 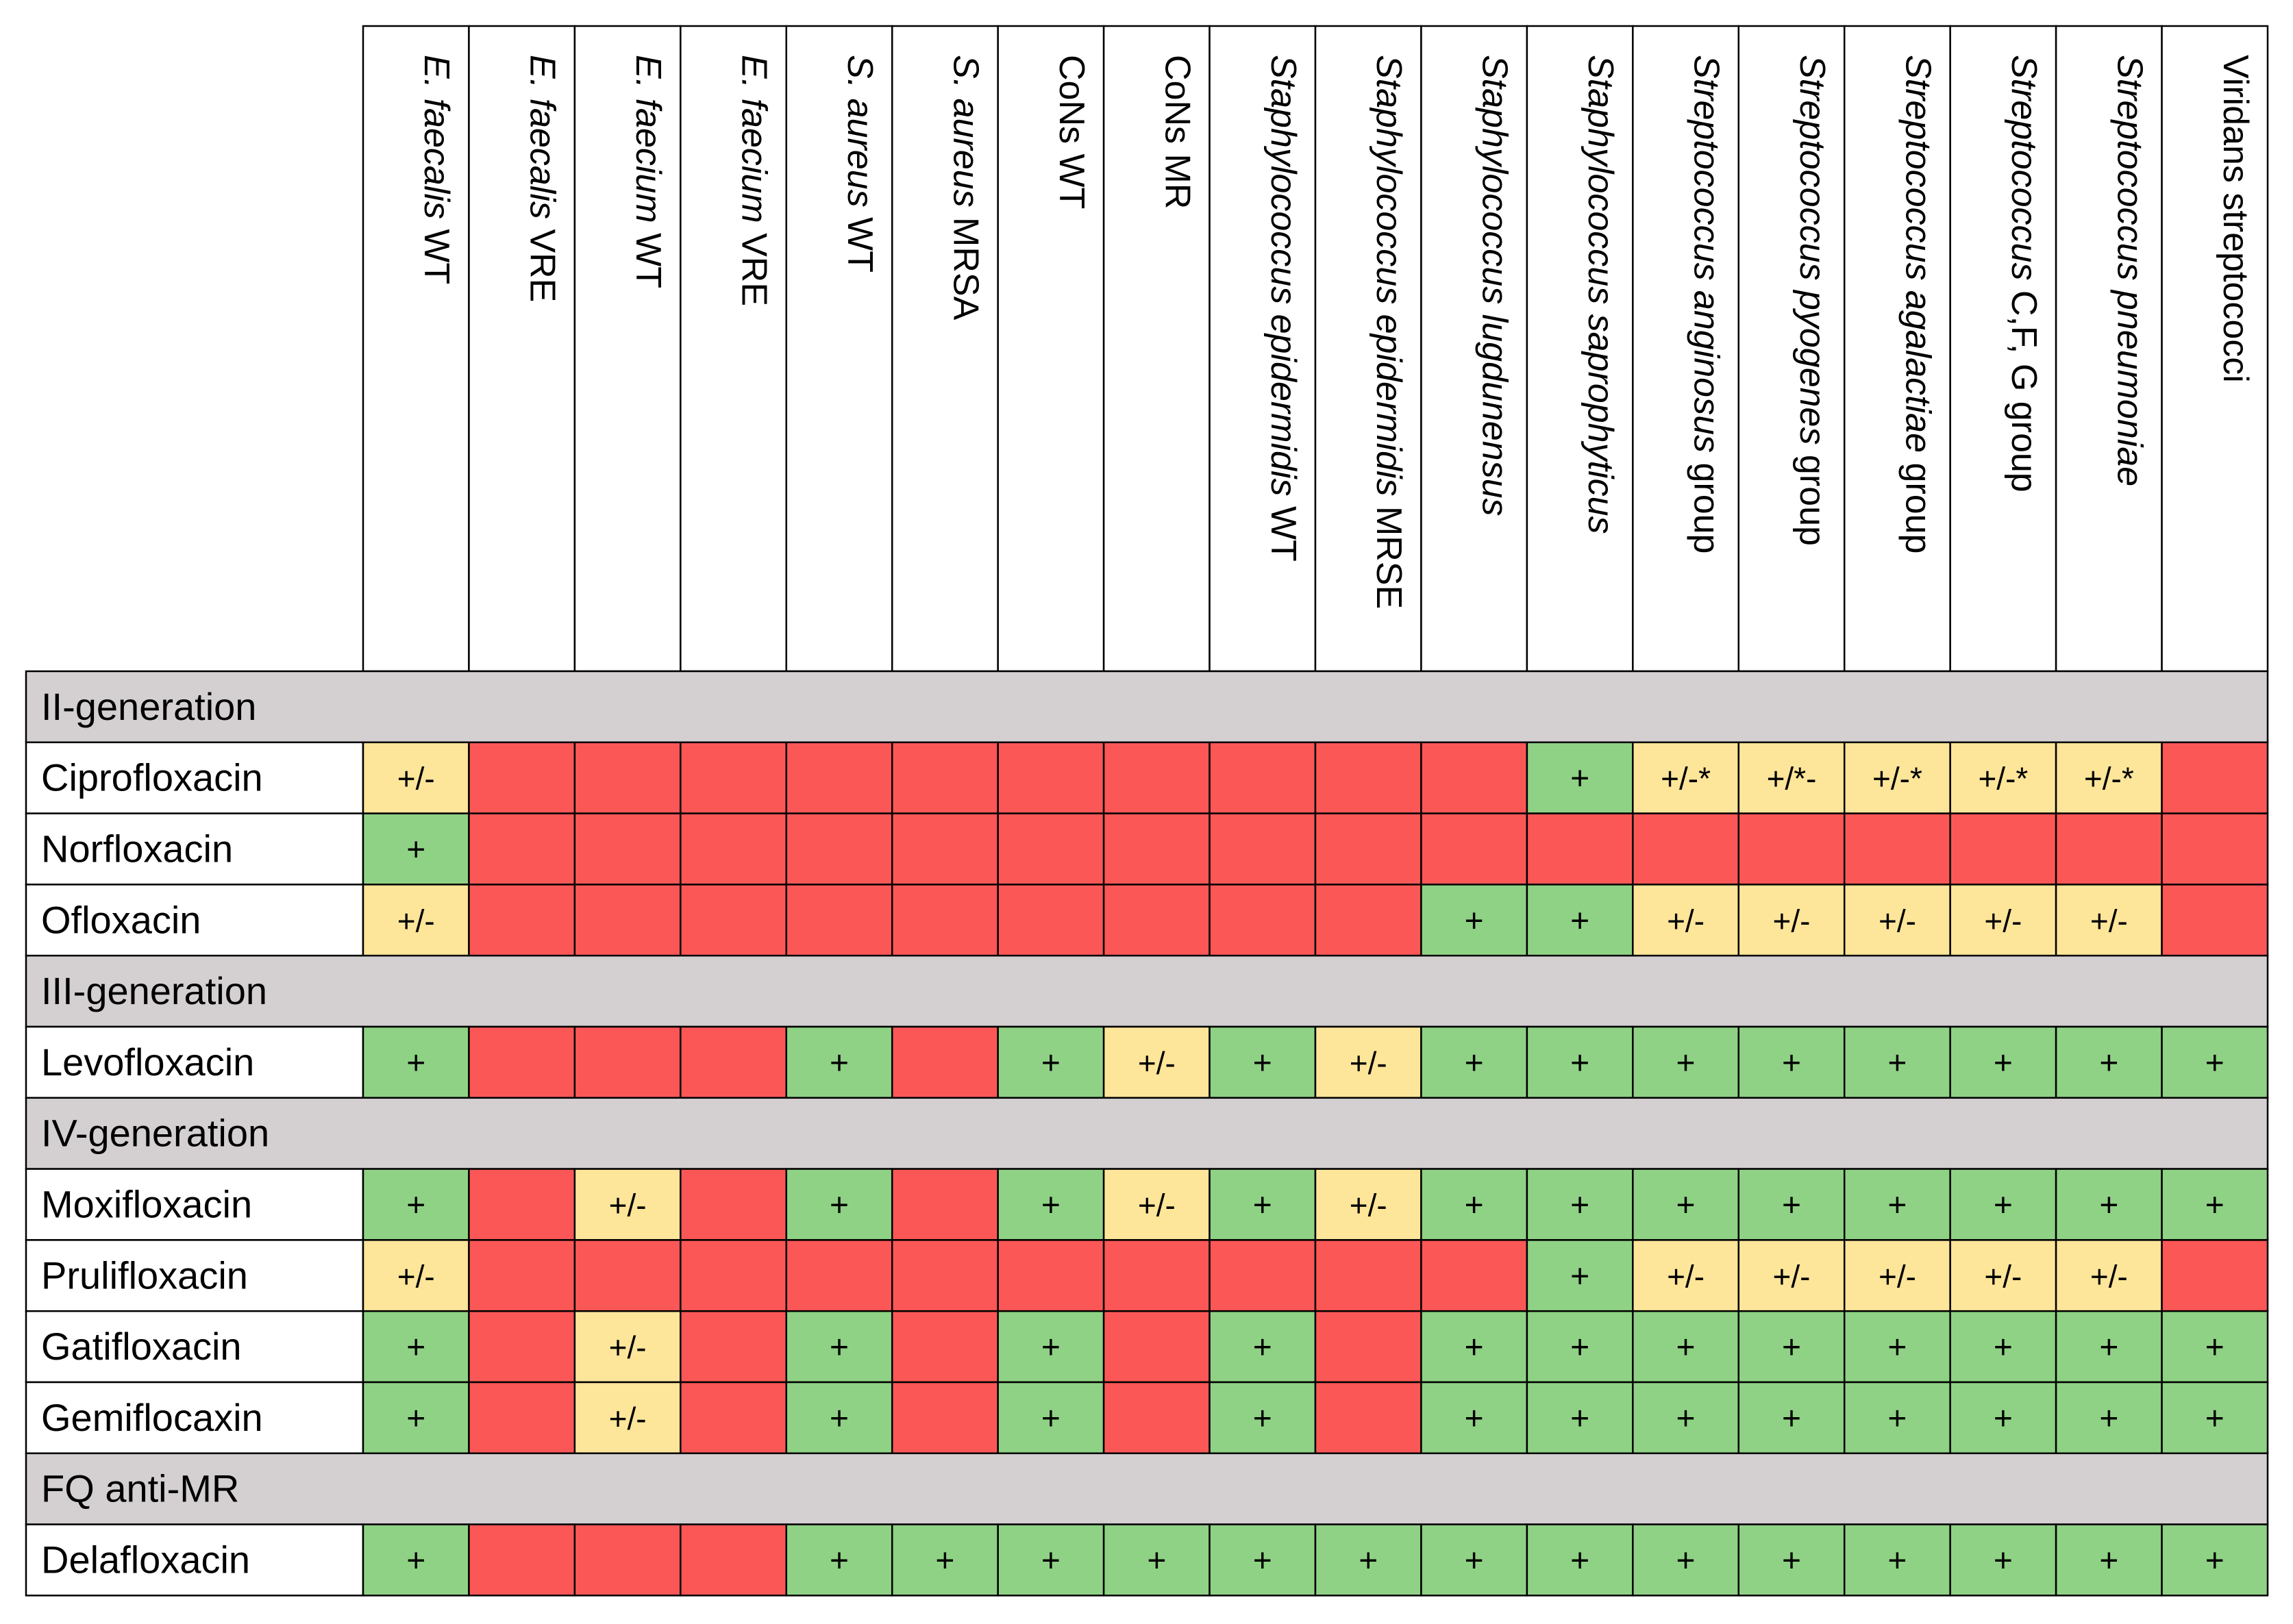 I want to click on drug-name: Prulifloxacin, so click(x=144, y=1275).